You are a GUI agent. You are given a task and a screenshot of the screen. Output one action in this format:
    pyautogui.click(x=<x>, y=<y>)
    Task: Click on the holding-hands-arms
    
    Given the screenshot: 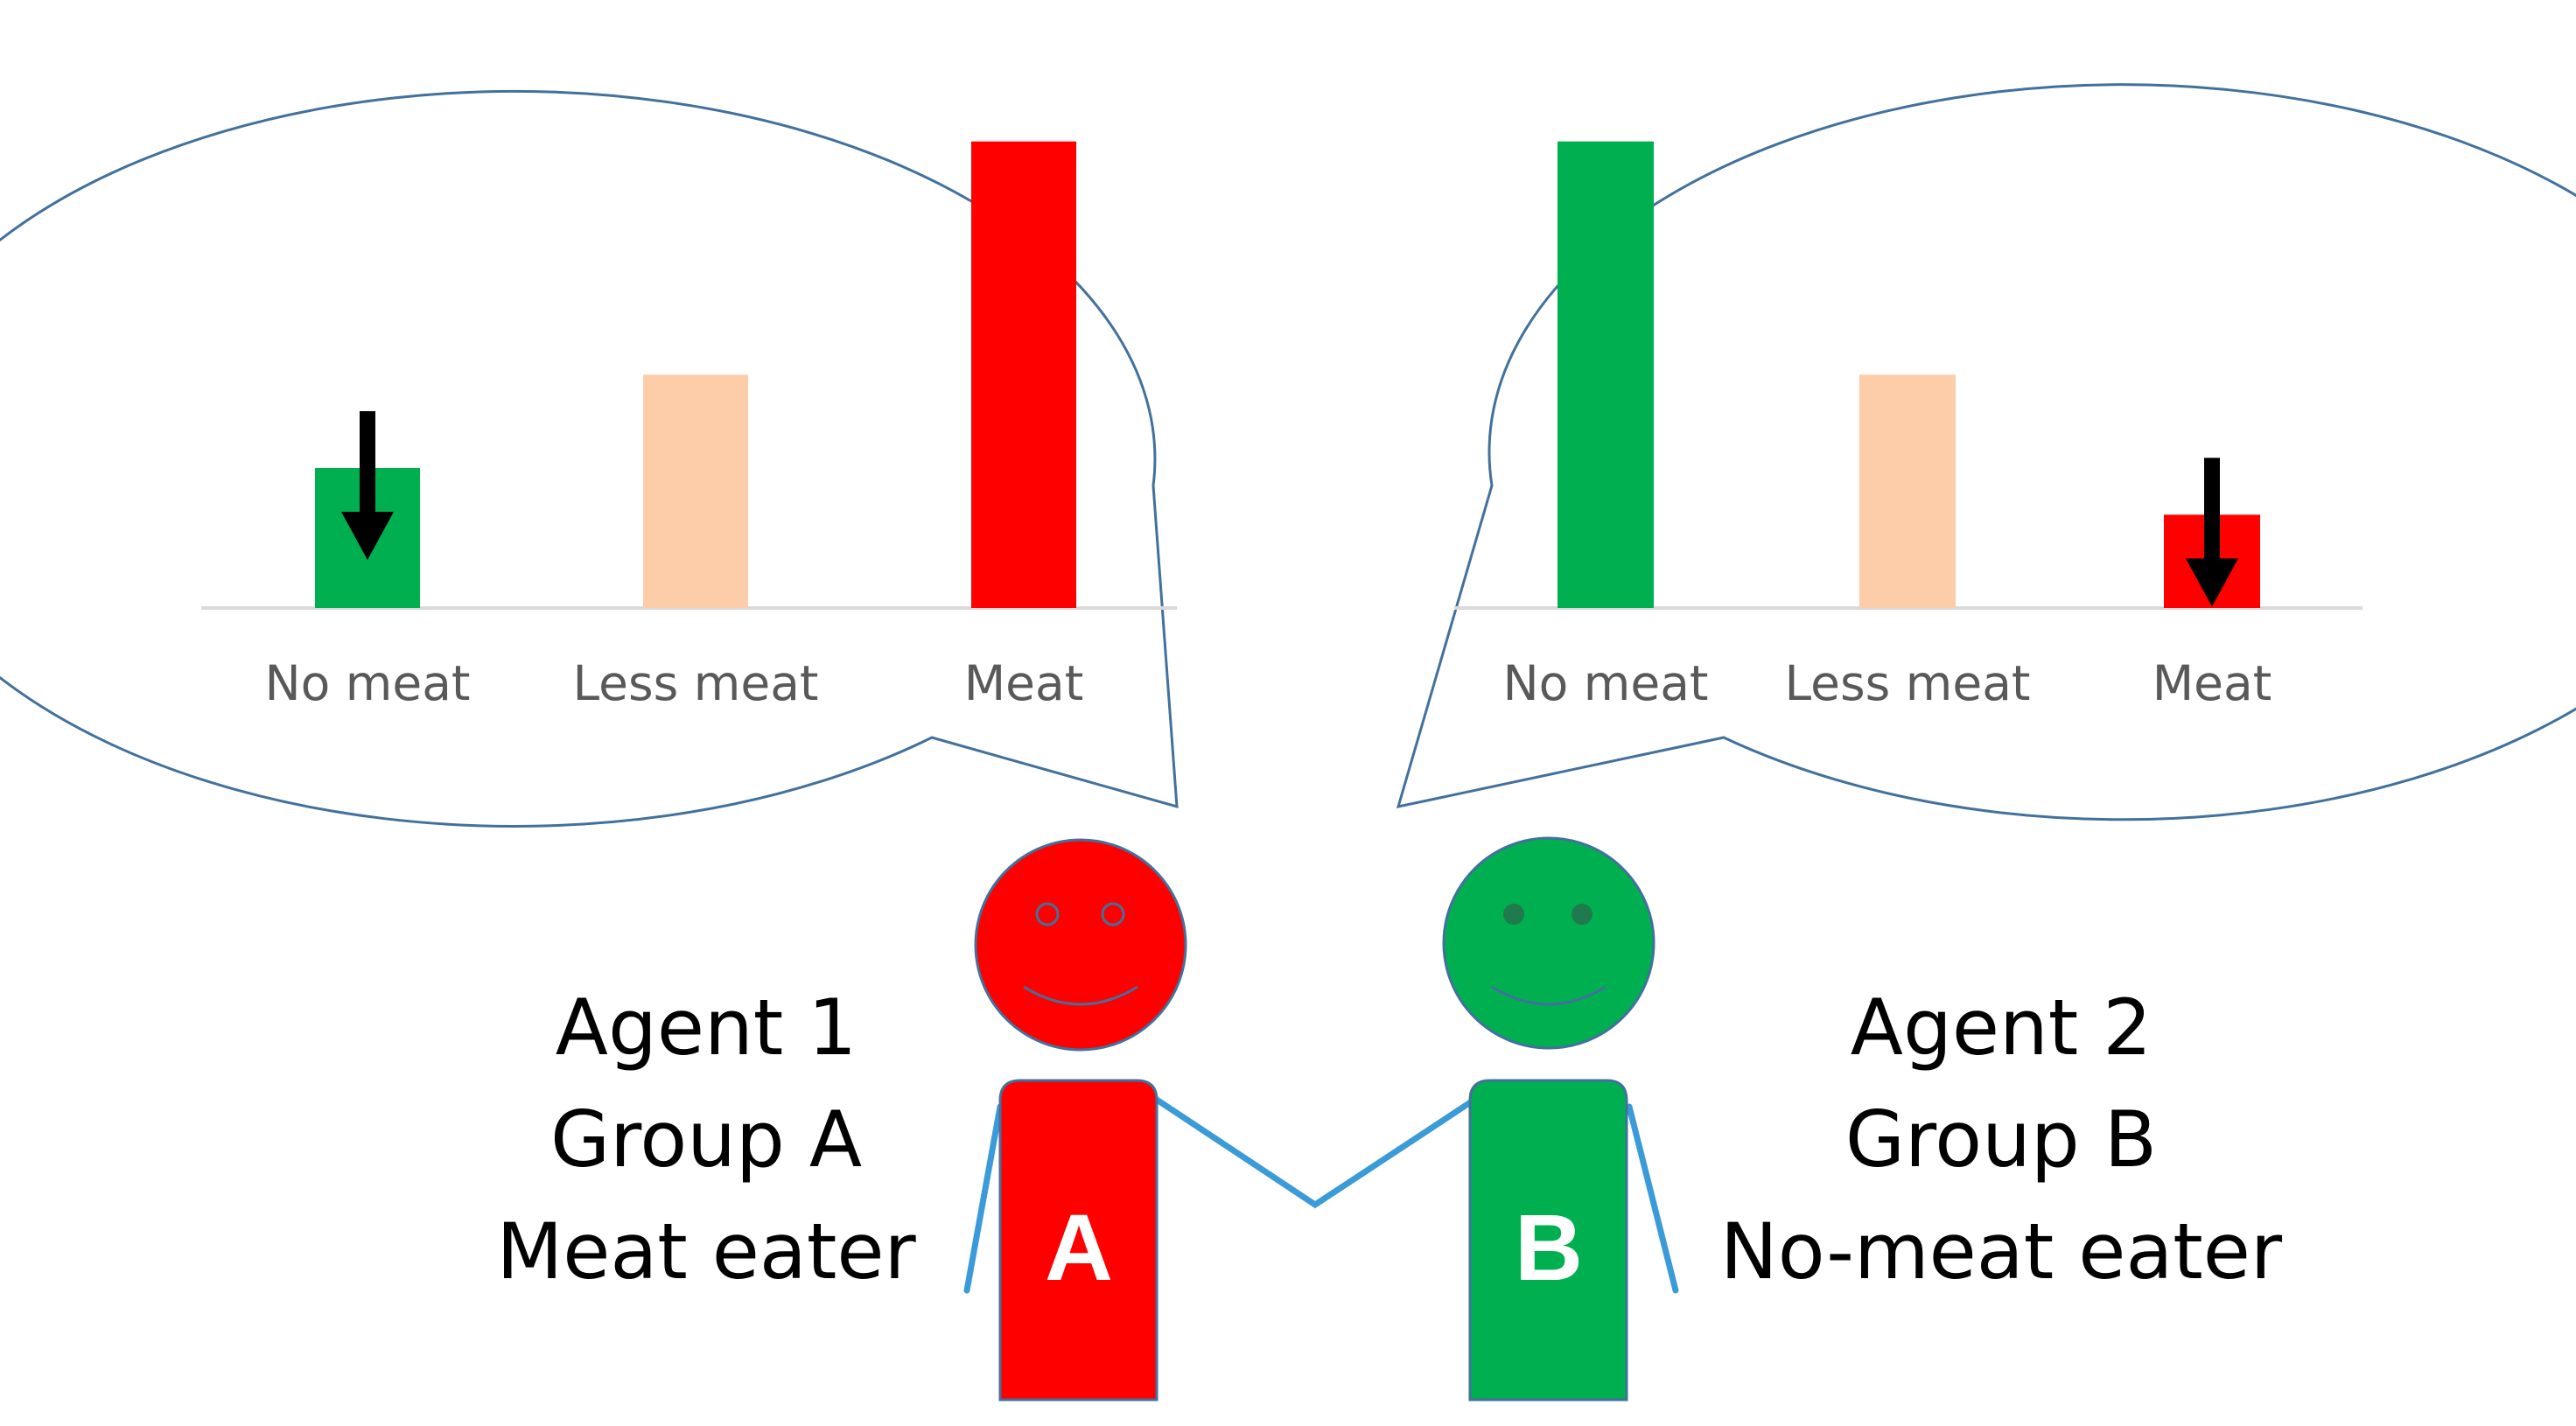 What is the action you would take?
    pyautogui.click(x=1315, y=1152)
    